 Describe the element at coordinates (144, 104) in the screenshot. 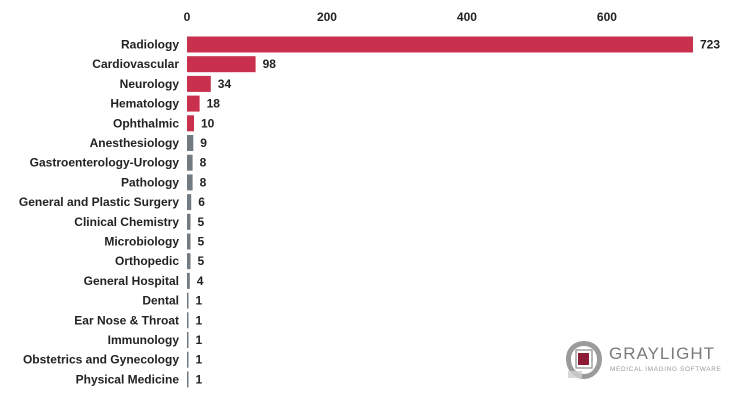

I see `category-label: Hematology` at that location.